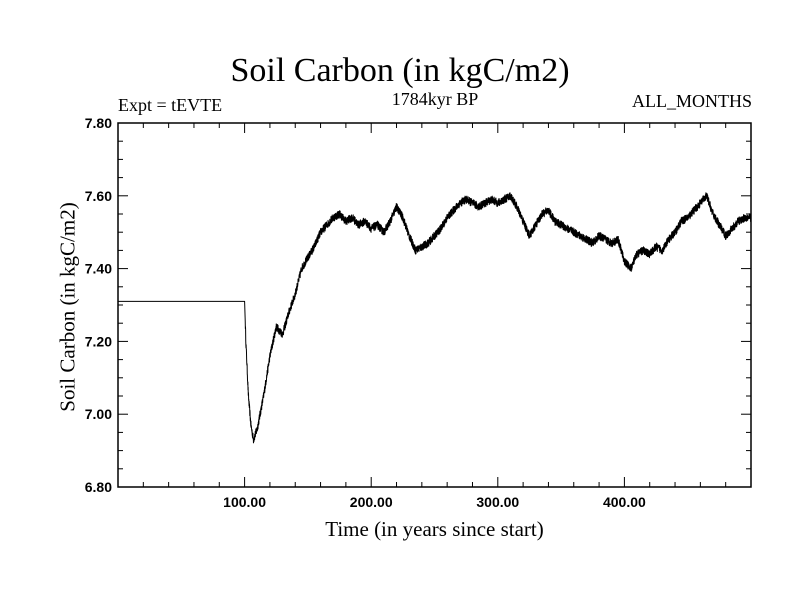 The width and height of the screenshot is (800, 600). I want to click on y-tick-label: 7.60, so click(98, 196).